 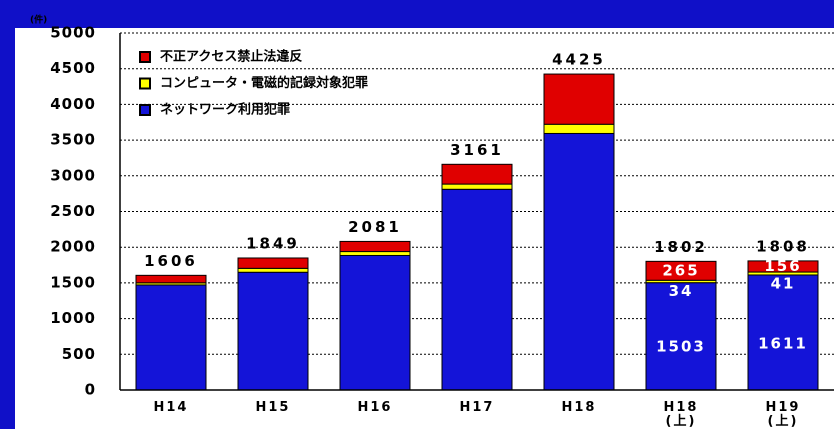 I want to click on y-tick-label: 5000, so click(x=73, y=33).